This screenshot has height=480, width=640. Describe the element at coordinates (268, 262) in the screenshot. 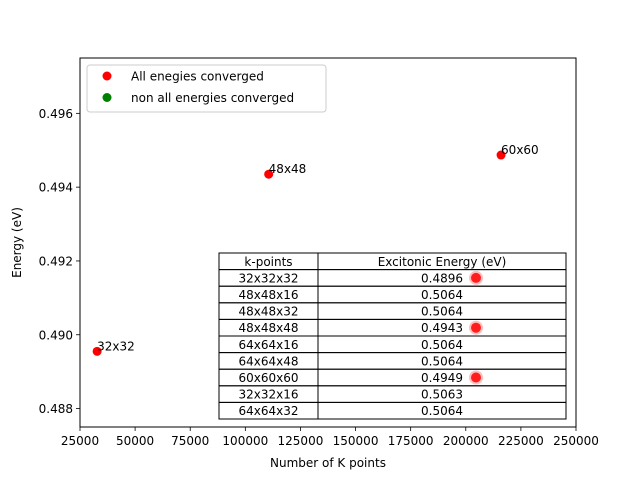

I see `table-header-kpoints: k-points` at that location.